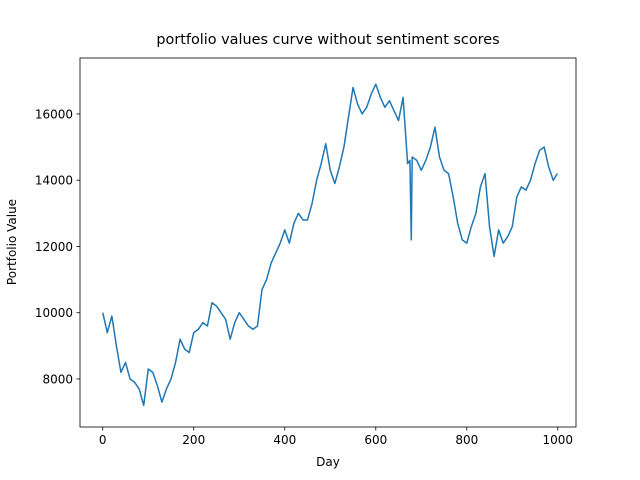 This screenshot has height=480, width=640. I want to click on x-tick-label: 800, so click(466, 440).